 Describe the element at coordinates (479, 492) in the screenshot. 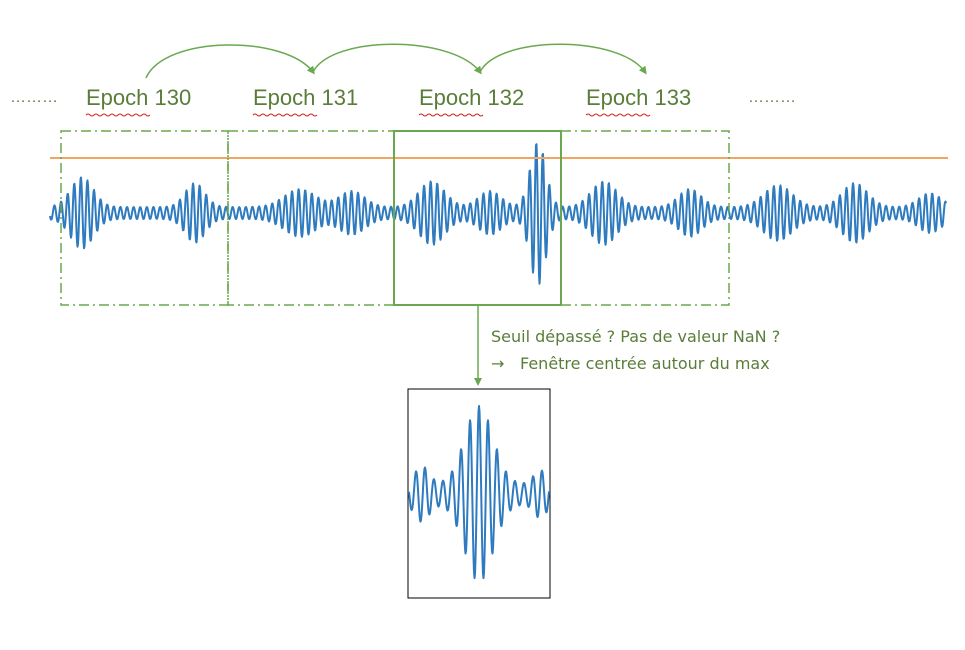

I see `output-window-signal` at that location.